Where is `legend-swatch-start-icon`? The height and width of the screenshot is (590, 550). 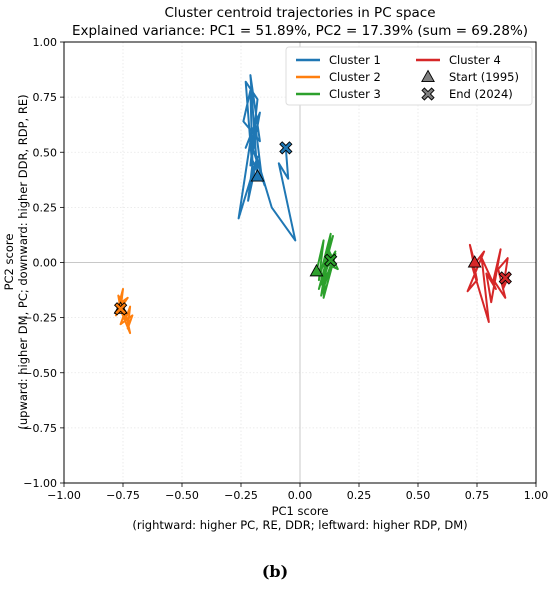
legend-swatch-start-icon is located at coordinates (428, 75).